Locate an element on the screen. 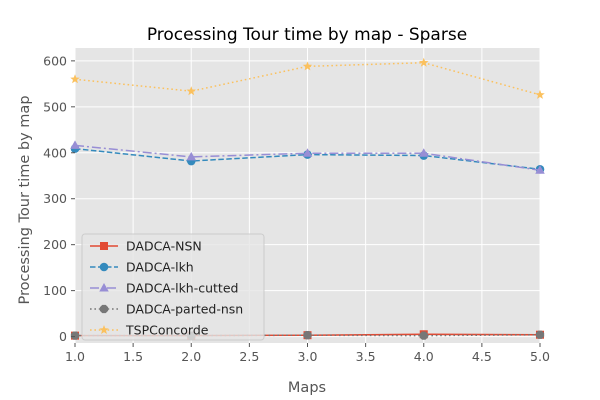 The height and width of the screenshot is (400, 600). legend-box is located at coordinates (173, 287).